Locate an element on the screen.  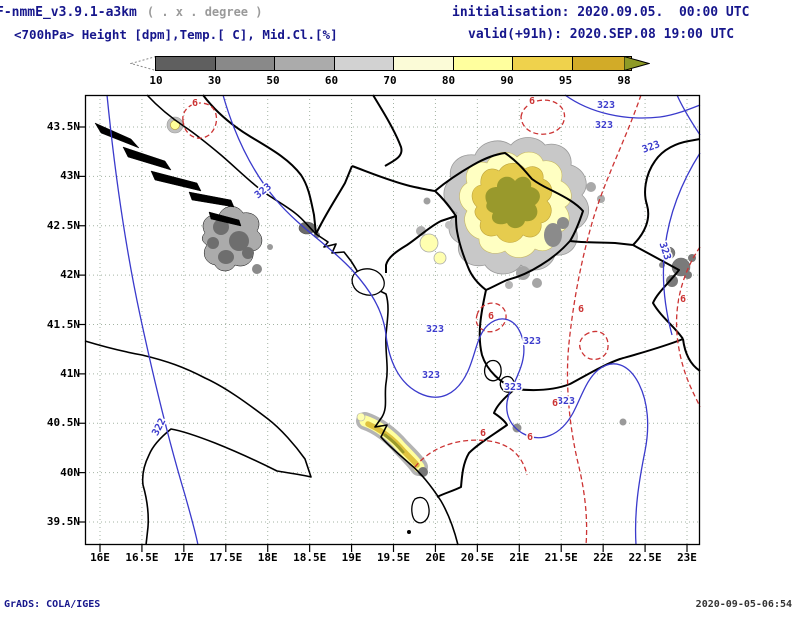
border-serbia-macedonia is located at coordinates (601, 243).